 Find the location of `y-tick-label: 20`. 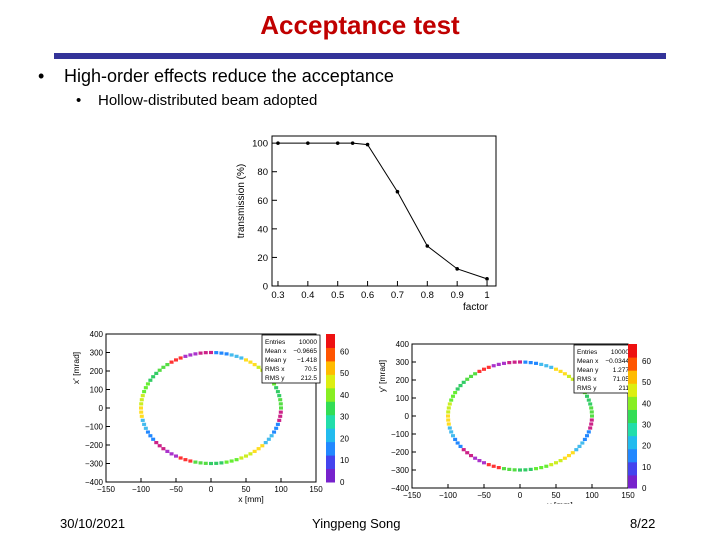

y-tick-label: 20 is located at coordinates (262, 258).